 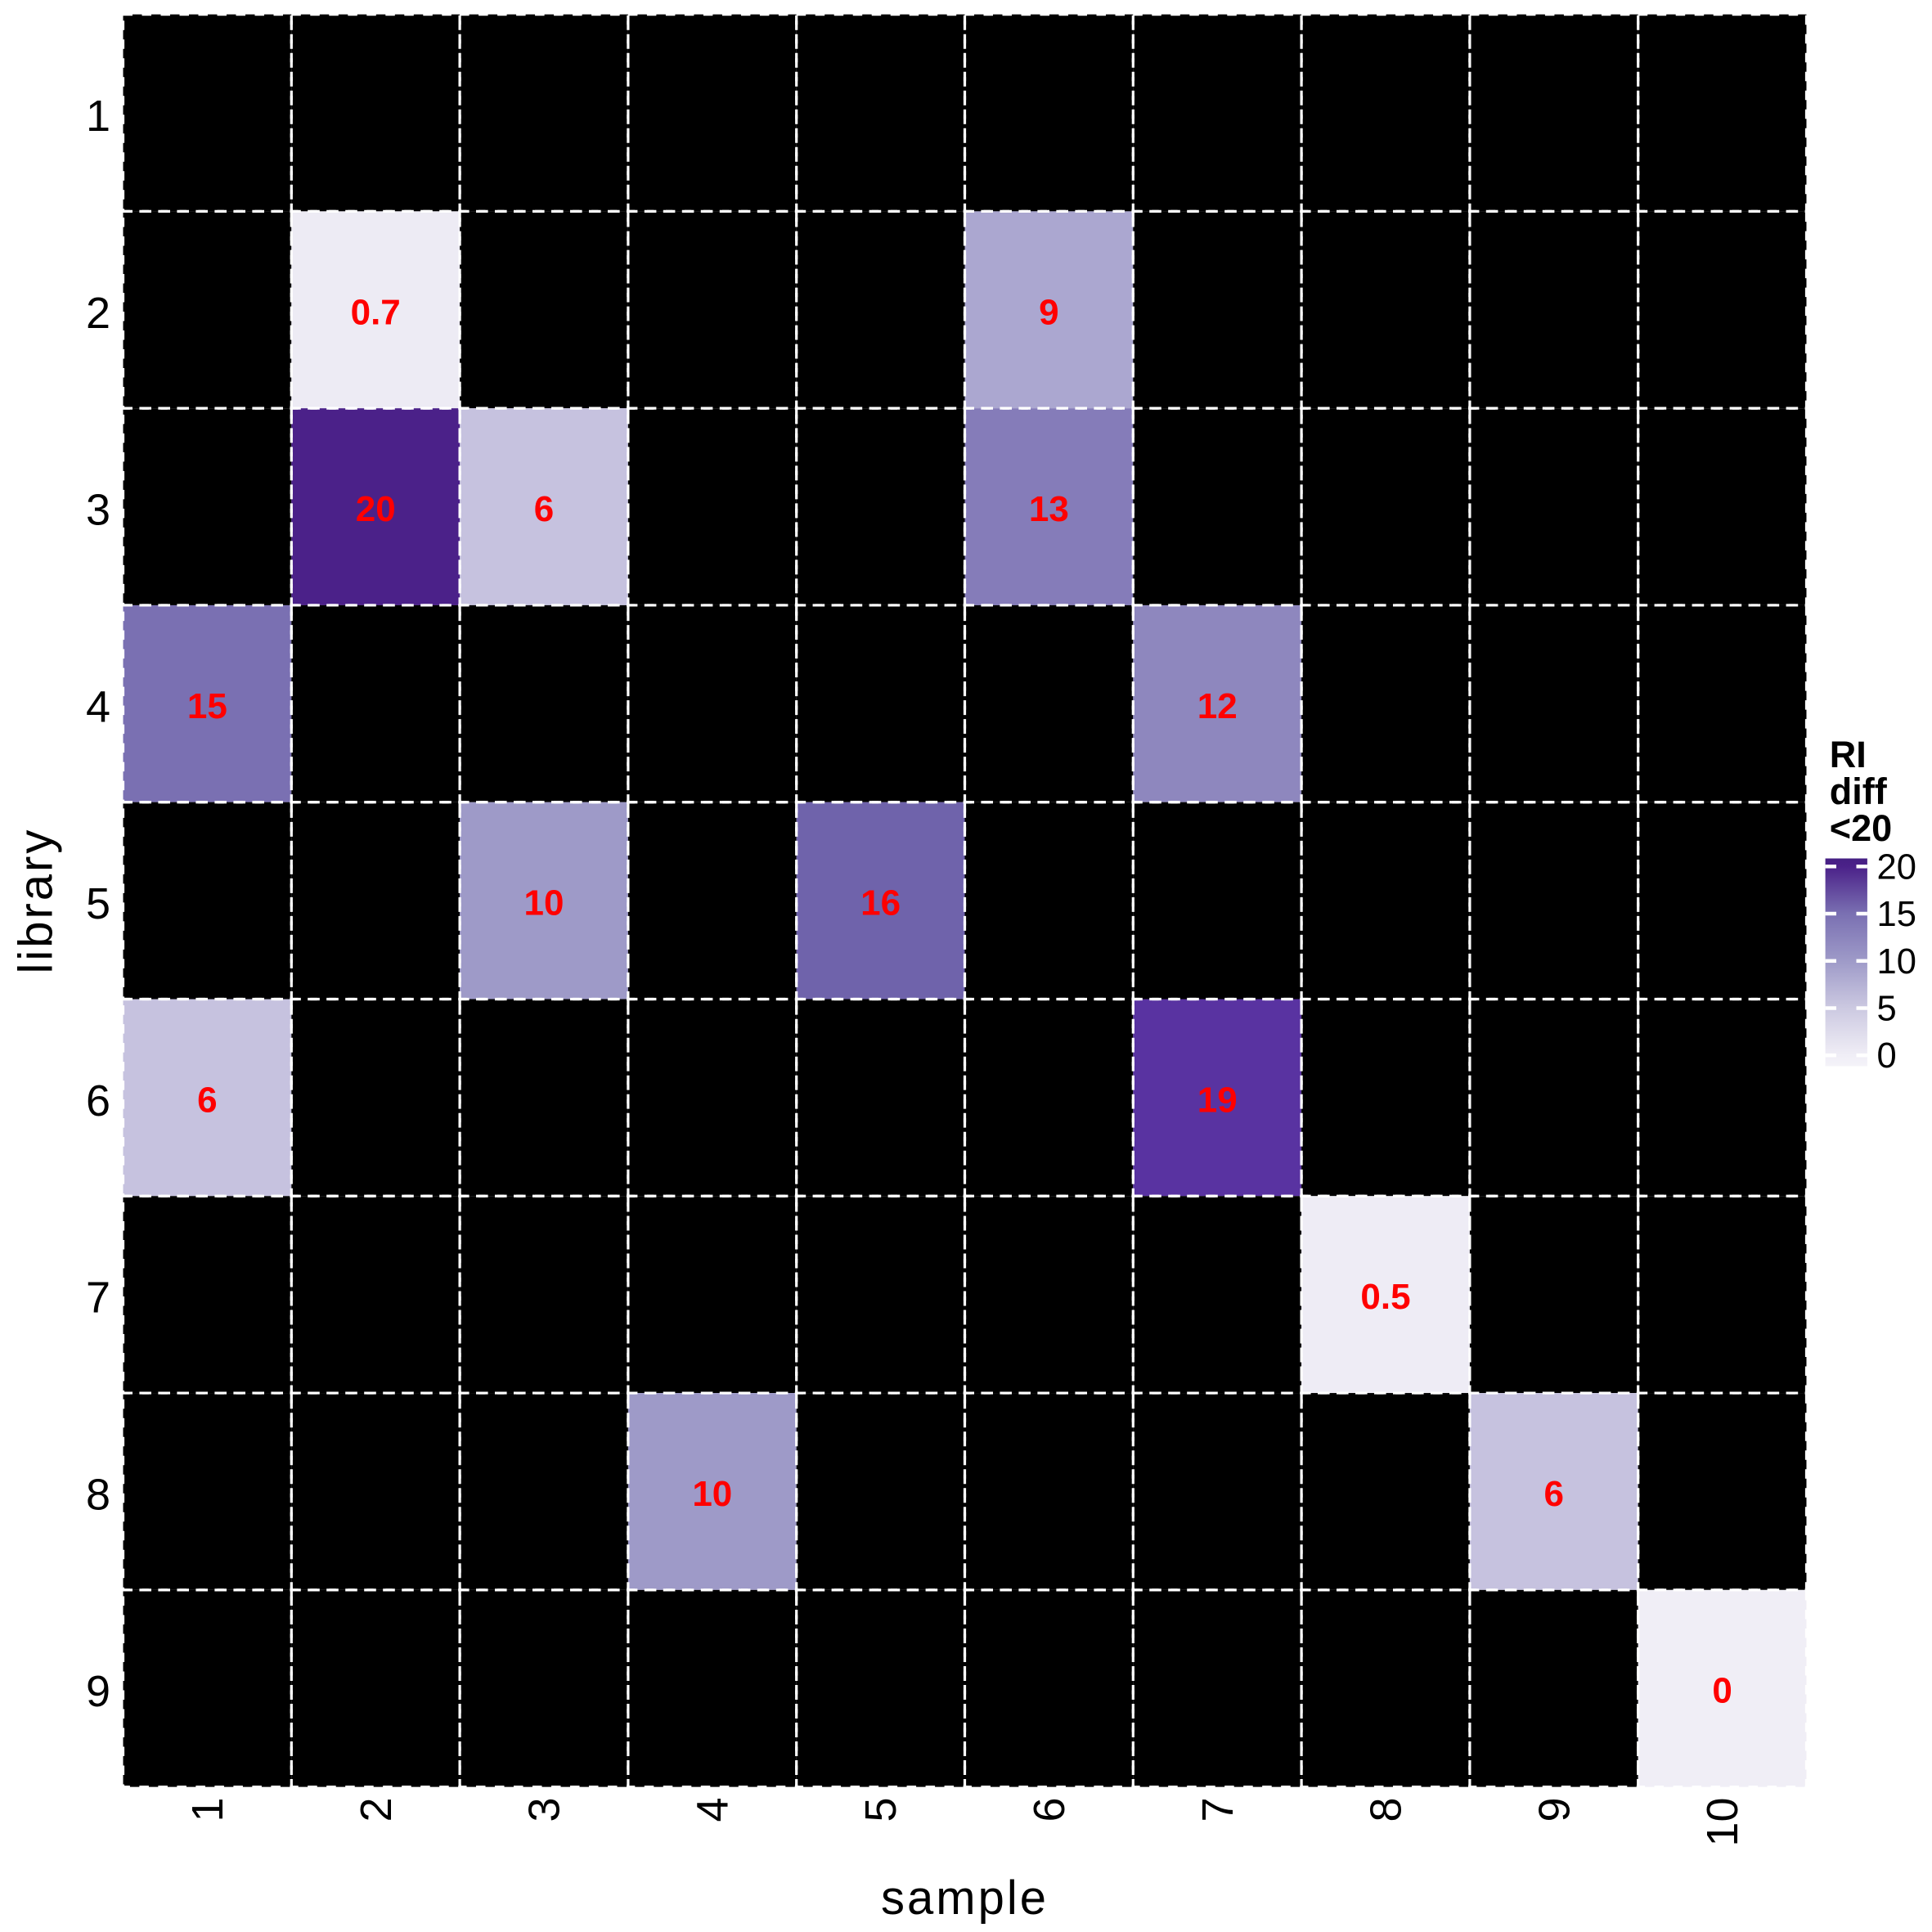 What do you see at coordinates (1861, 828) in the screenshot?
I see `svg-text: <20` at bounding box center [1861, 828].